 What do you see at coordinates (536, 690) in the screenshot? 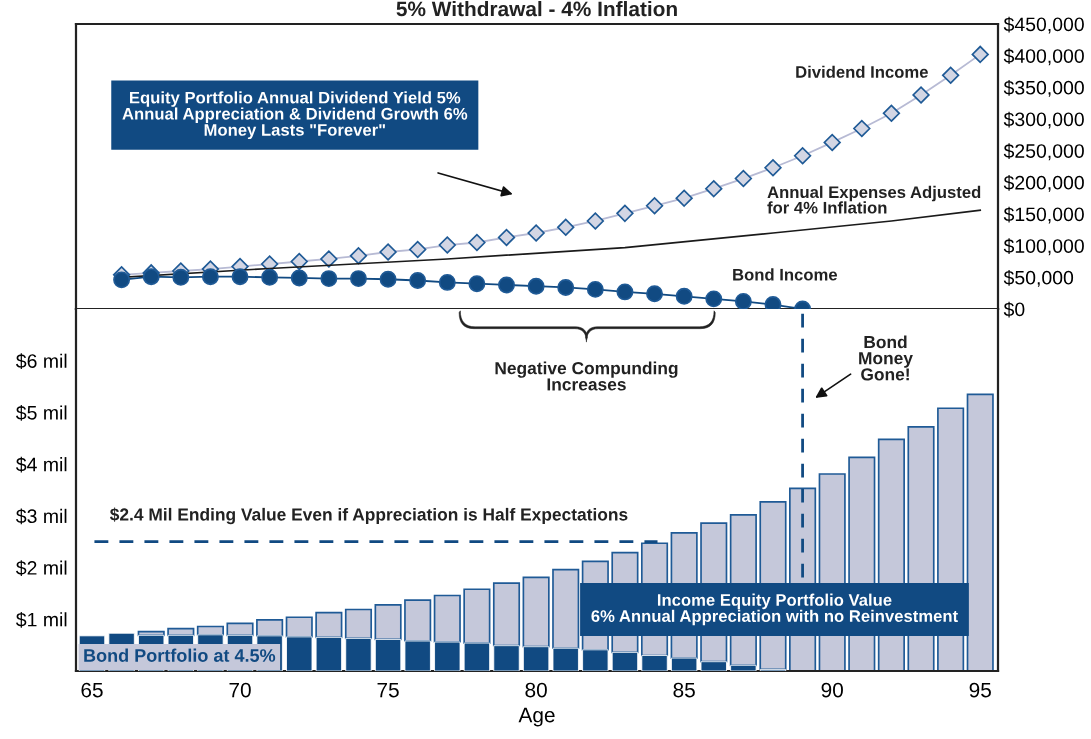
I see `x-tick-label: 80` at bounding box center [536, 690].